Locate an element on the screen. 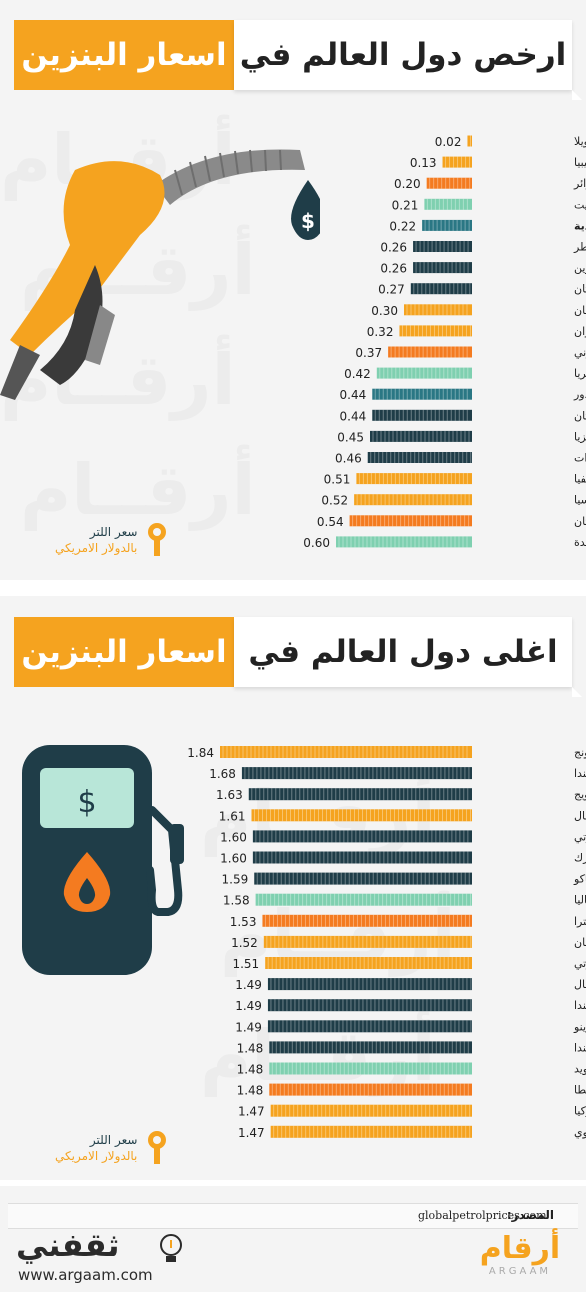 This screenshot has height=1292, width=586. bar-group: 1.53 انجلترا is located at coordinates (408, 921).